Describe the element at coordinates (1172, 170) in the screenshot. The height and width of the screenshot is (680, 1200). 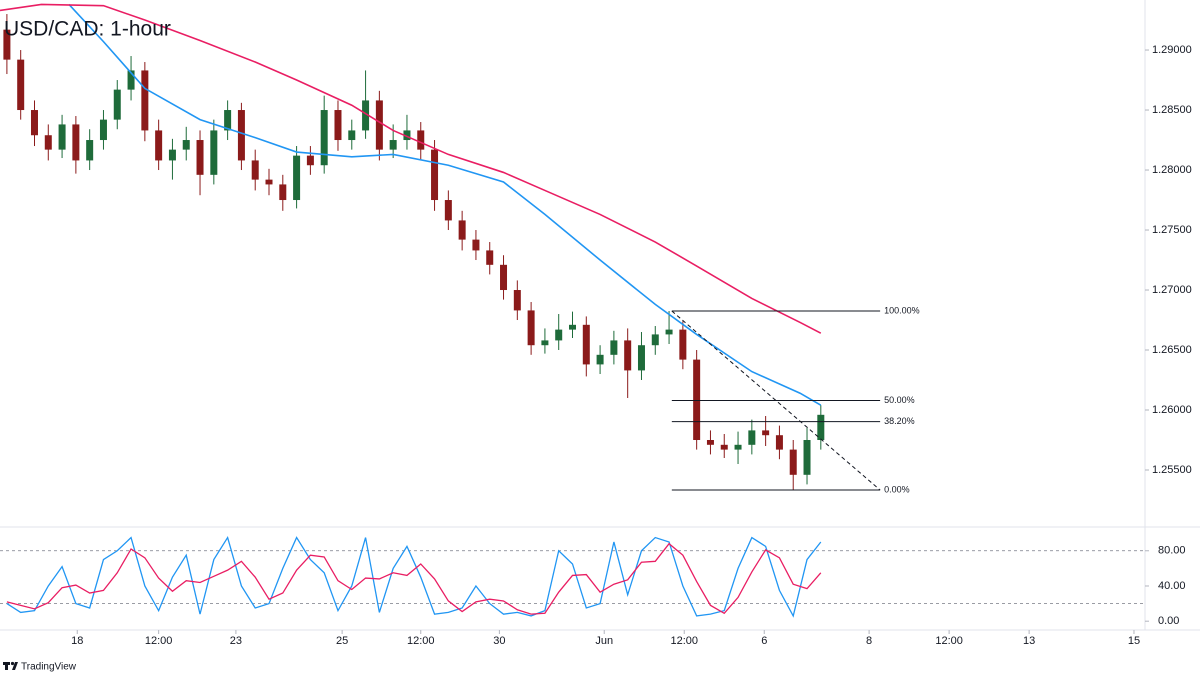
I see `y-tick-label: 1.28000` at that location.